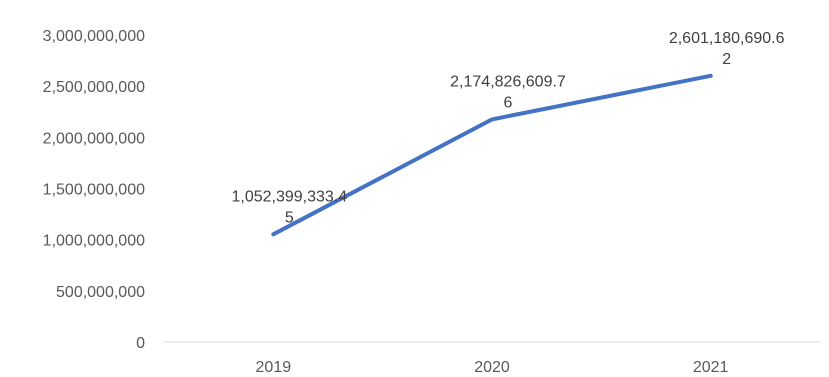 The width and height of the screenshot is (829, 377). Describe the element at coordinates (274, 367) in the screenshot. I see `x-tick-label: 2019` at that location.